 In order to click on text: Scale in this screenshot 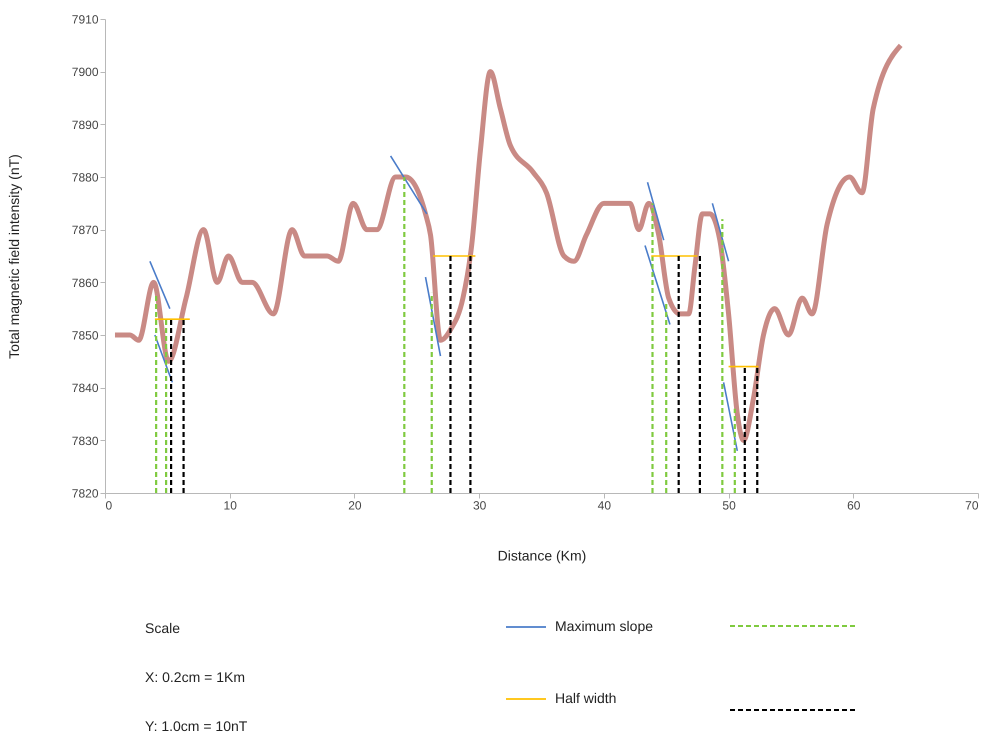, I will do `click(162, 628)`.